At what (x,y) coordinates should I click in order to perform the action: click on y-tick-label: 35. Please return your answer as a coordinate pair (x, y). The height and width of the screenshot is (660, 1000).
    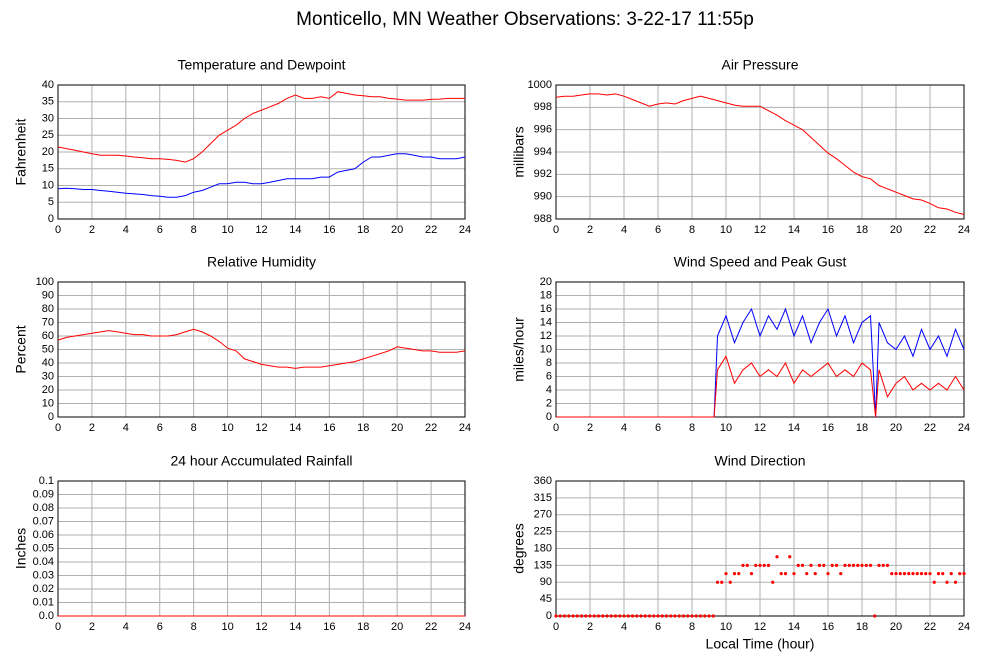
    Looking at the image, I should click on (48, 102).